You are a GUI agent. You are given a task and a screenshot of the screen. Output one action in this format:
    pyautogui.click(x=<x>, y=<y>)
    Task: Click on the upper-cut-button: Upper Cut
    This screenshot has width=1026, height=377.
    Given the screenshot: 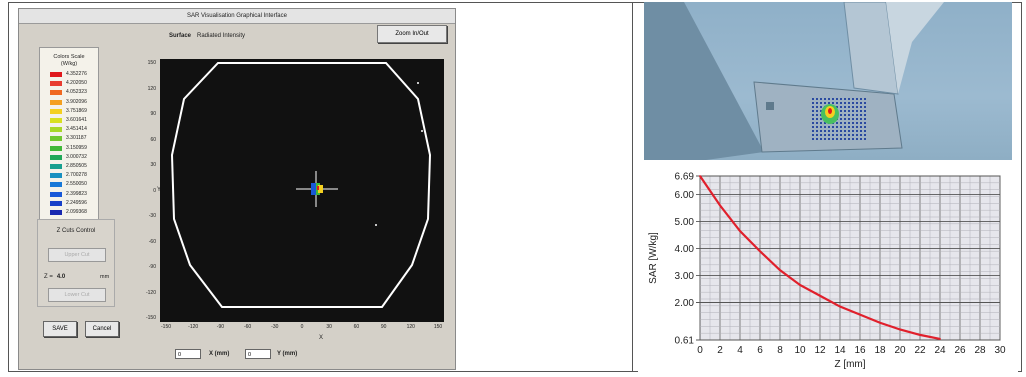 What is the action you would take?
    pyautogui.click(x=77, y=255)
    